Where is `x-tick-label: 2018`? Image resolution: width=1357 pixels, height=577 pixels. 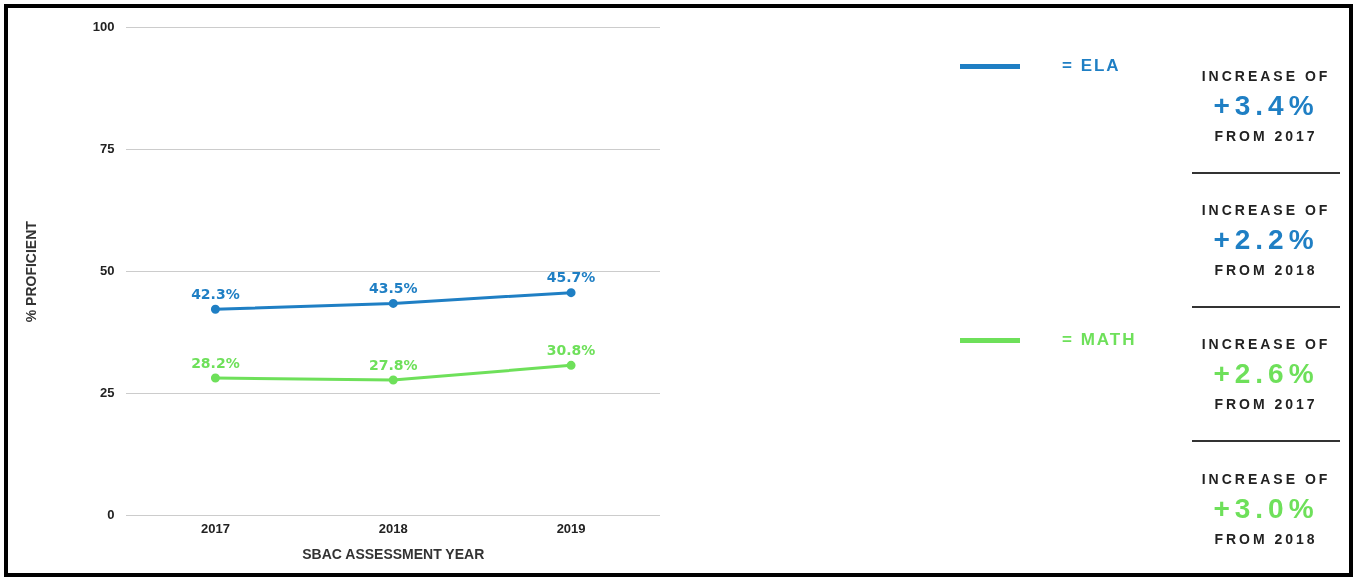 x-tick-label: 2018 is located at coordinates (393, 528).